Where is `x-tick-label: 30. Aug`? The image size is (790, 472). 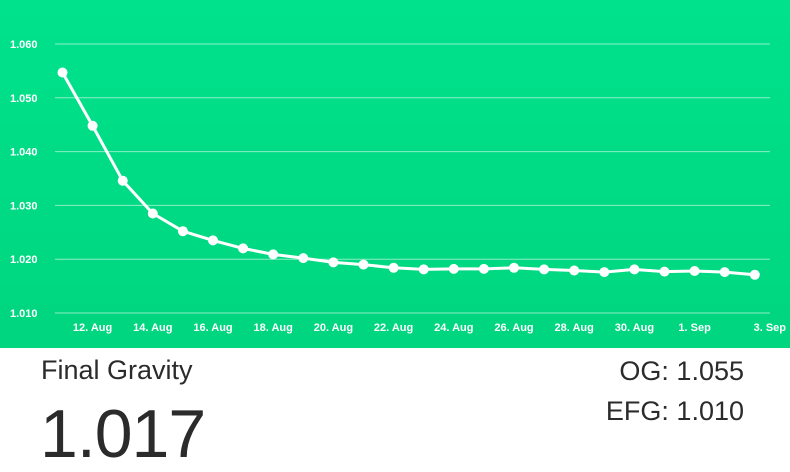 x-tick-label: 30. Aug is located at coordinates (634, 328).